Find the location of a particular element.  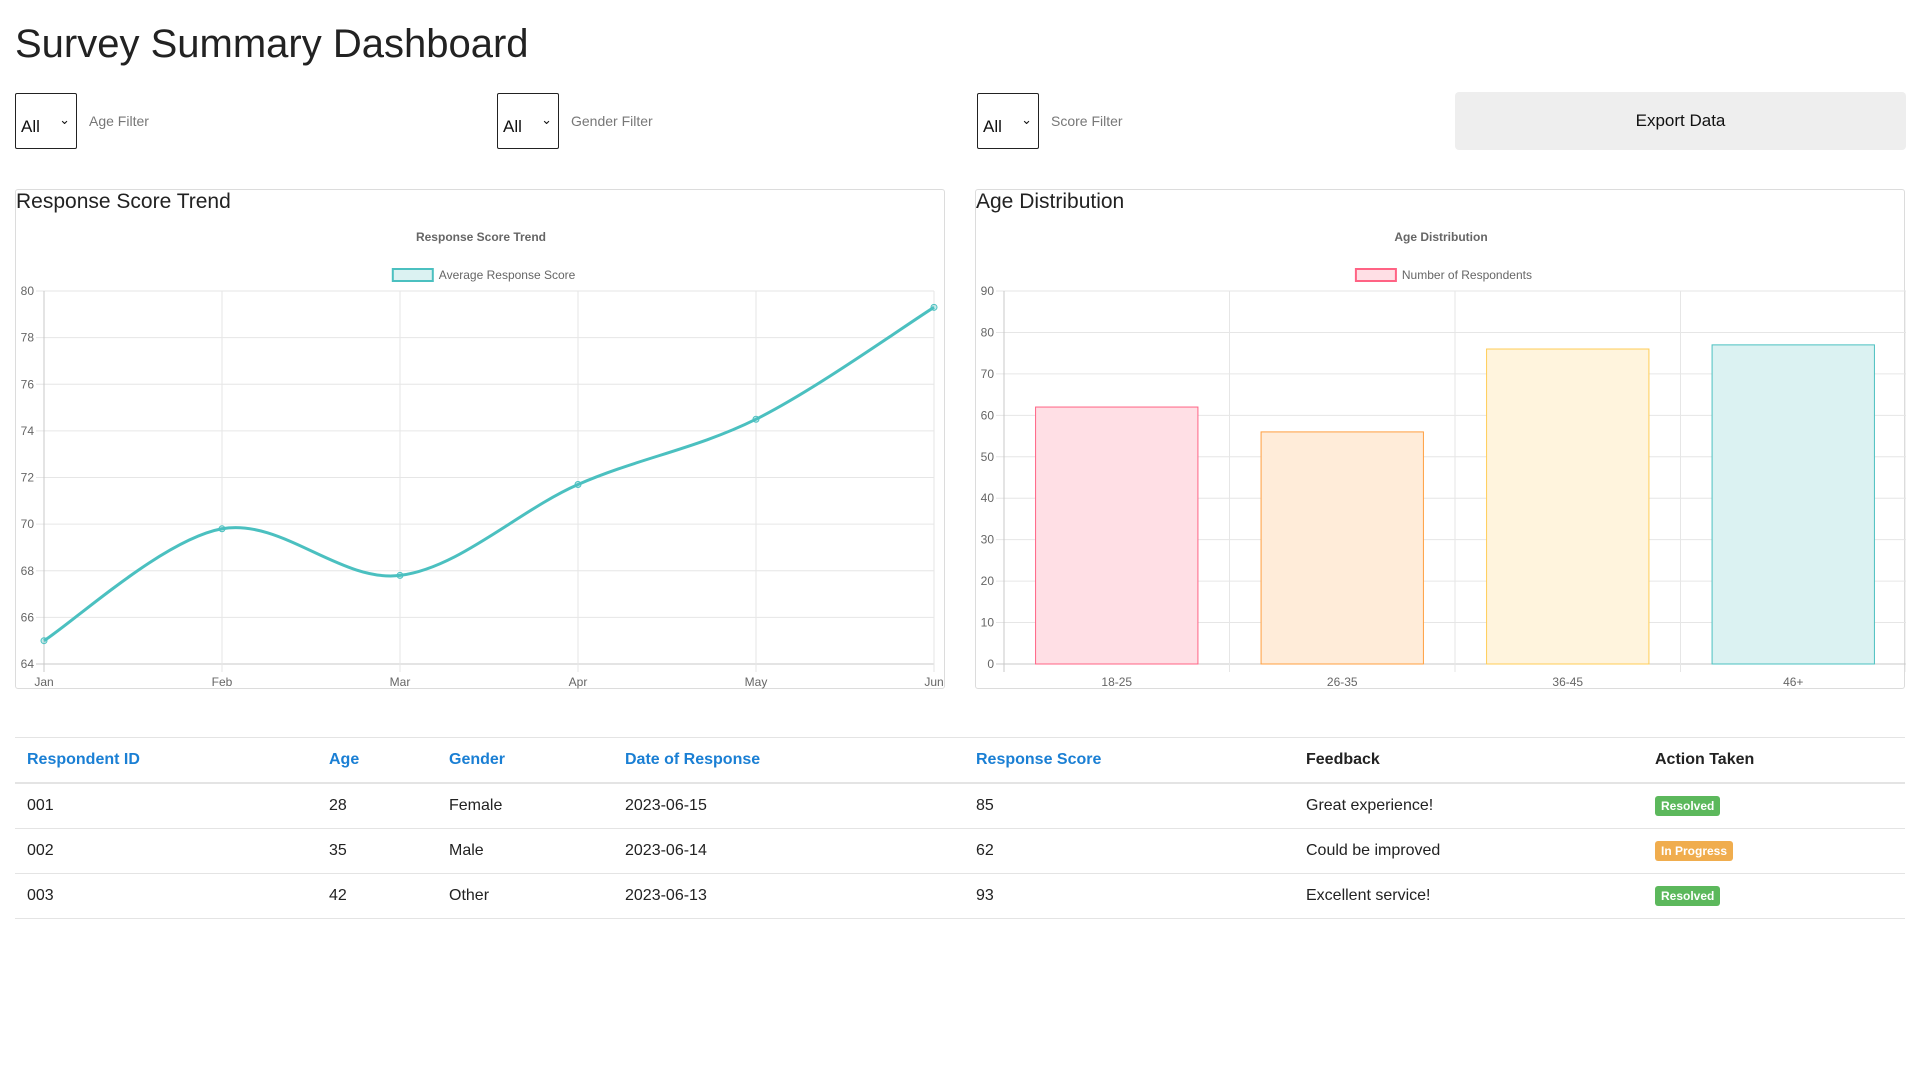

bar-46+ is located at coordinates (1793, 504).